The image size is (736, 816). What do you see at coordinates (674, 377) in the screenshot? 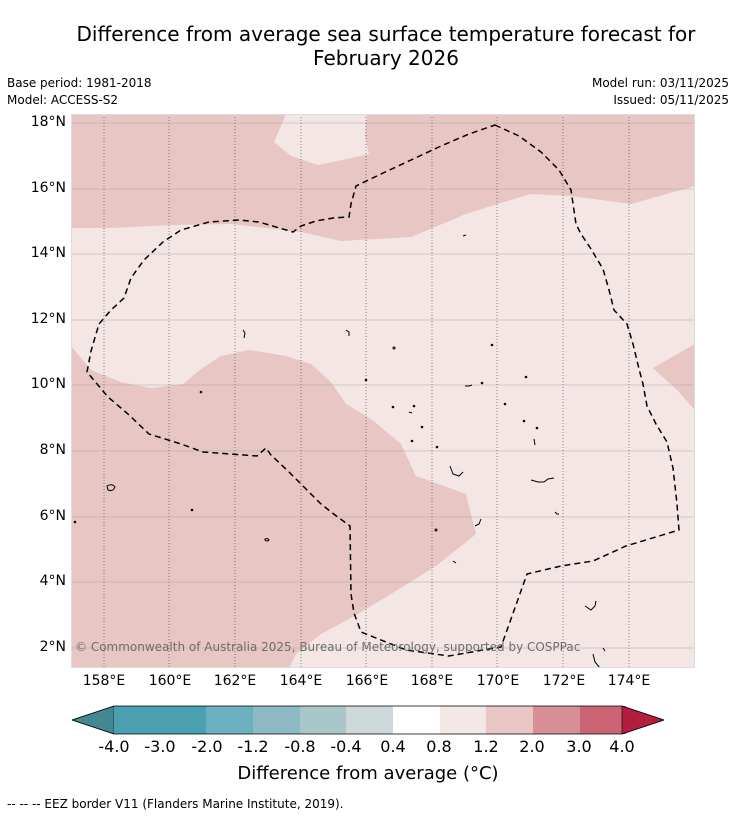
I see `anomaly-zone-east` at bounding box center [674, 377].